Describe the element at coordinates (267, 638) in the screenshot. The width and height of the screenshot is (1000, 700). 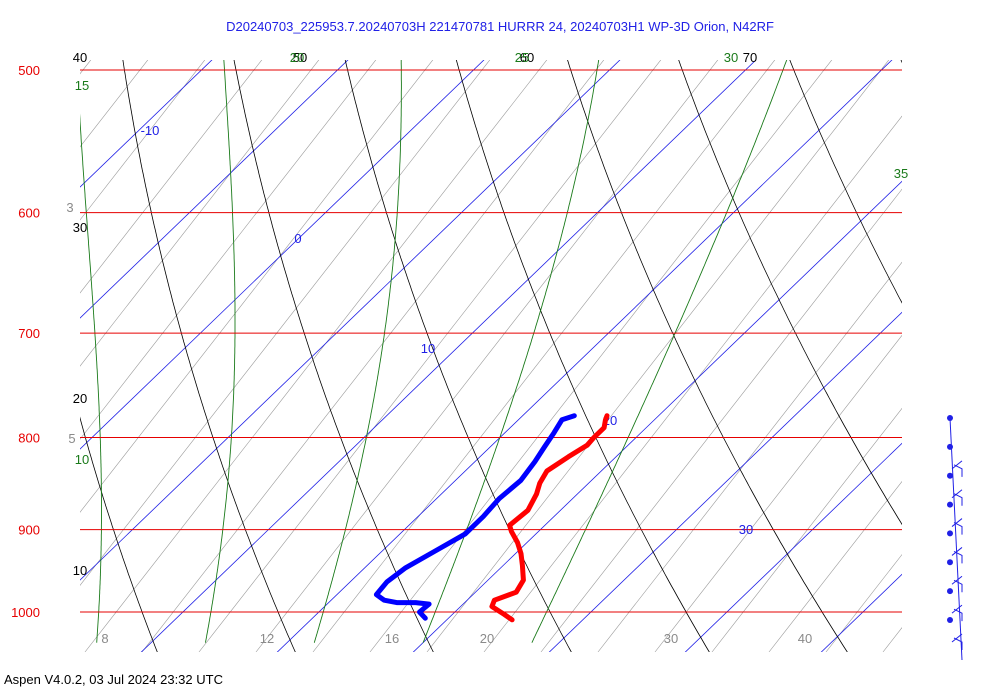
I see `mixing-ratio-label: 12` at that location.